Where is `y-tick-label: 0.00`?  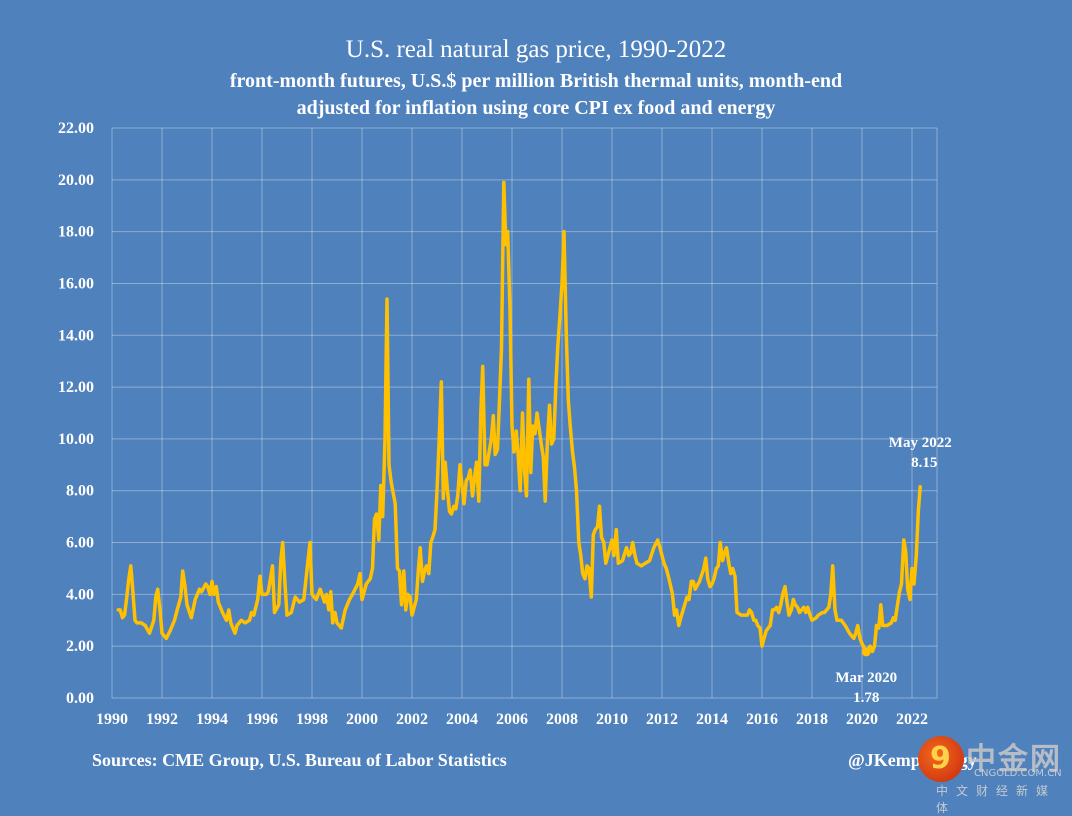 y-tick-label: 0.00 is located at coordinates (80, 698).